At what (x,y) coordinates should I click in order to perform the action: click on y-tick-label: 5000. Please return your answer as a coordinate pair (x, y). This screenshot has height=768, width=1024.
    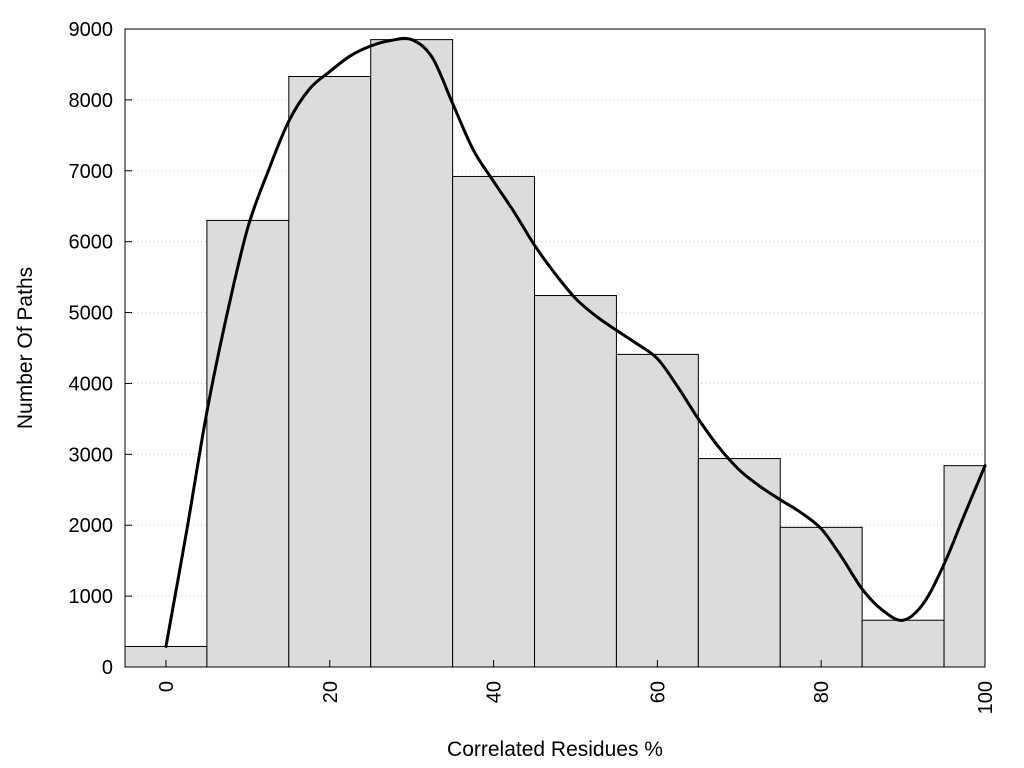
    Looking at the image, I should click on (91, 314).